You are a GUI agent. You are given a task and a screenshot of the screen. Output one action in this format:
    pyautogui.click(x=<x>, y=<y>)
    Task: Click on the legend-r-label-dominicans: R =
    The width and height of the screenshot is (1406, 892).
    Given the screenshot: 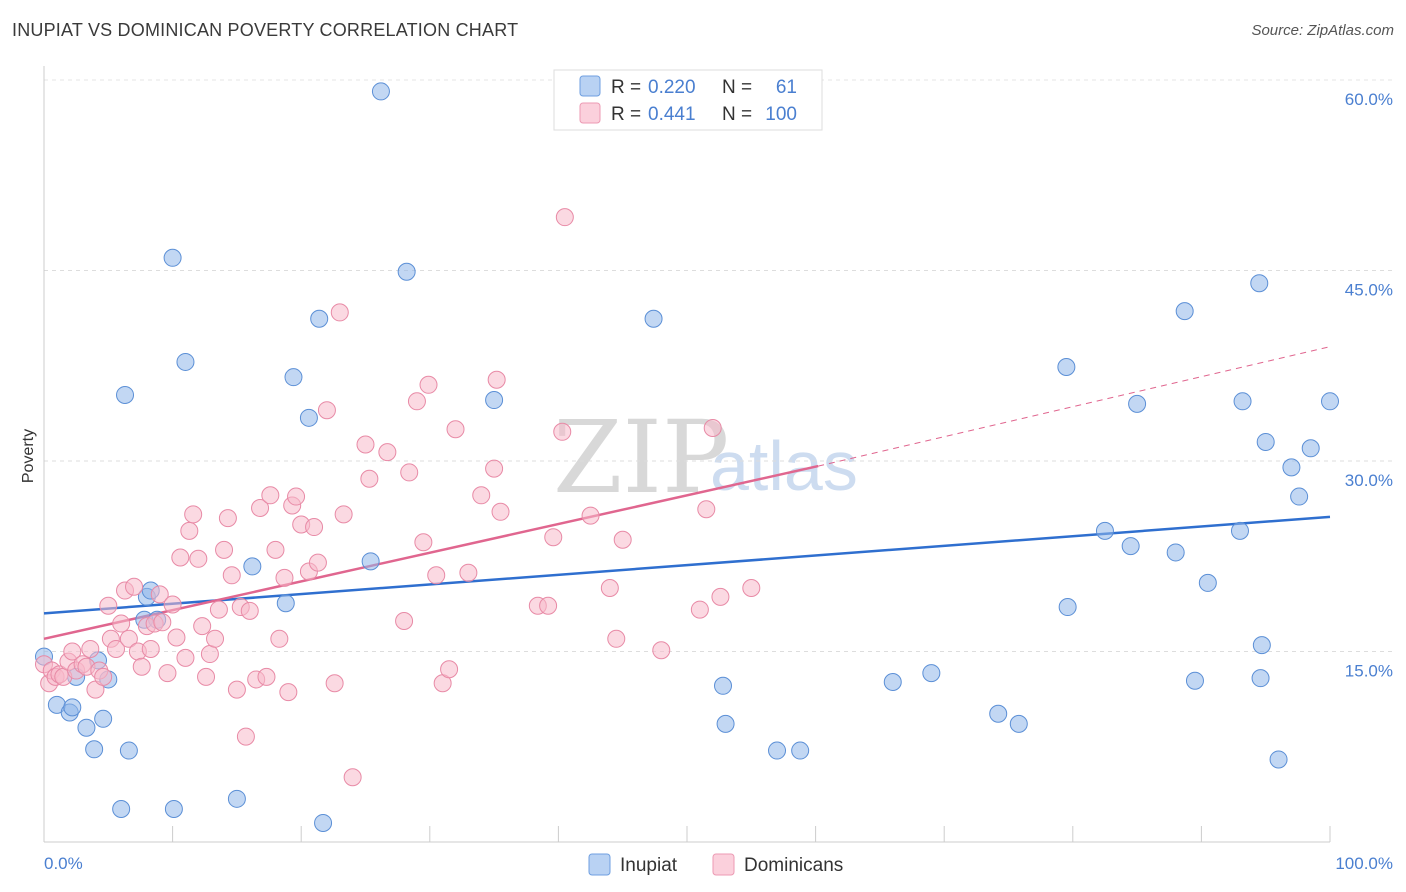 What is the action you would take?
    pyautogui.click(x=626, y=114)
    